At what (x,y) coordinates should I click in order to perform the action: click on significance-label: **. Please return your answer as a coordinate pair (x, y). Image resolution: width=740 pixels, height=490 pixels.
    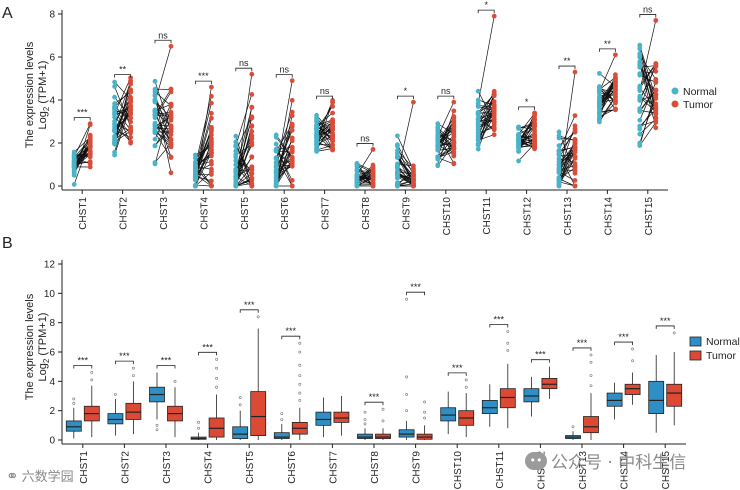
    Looking at the image, I should click on (567, 61).